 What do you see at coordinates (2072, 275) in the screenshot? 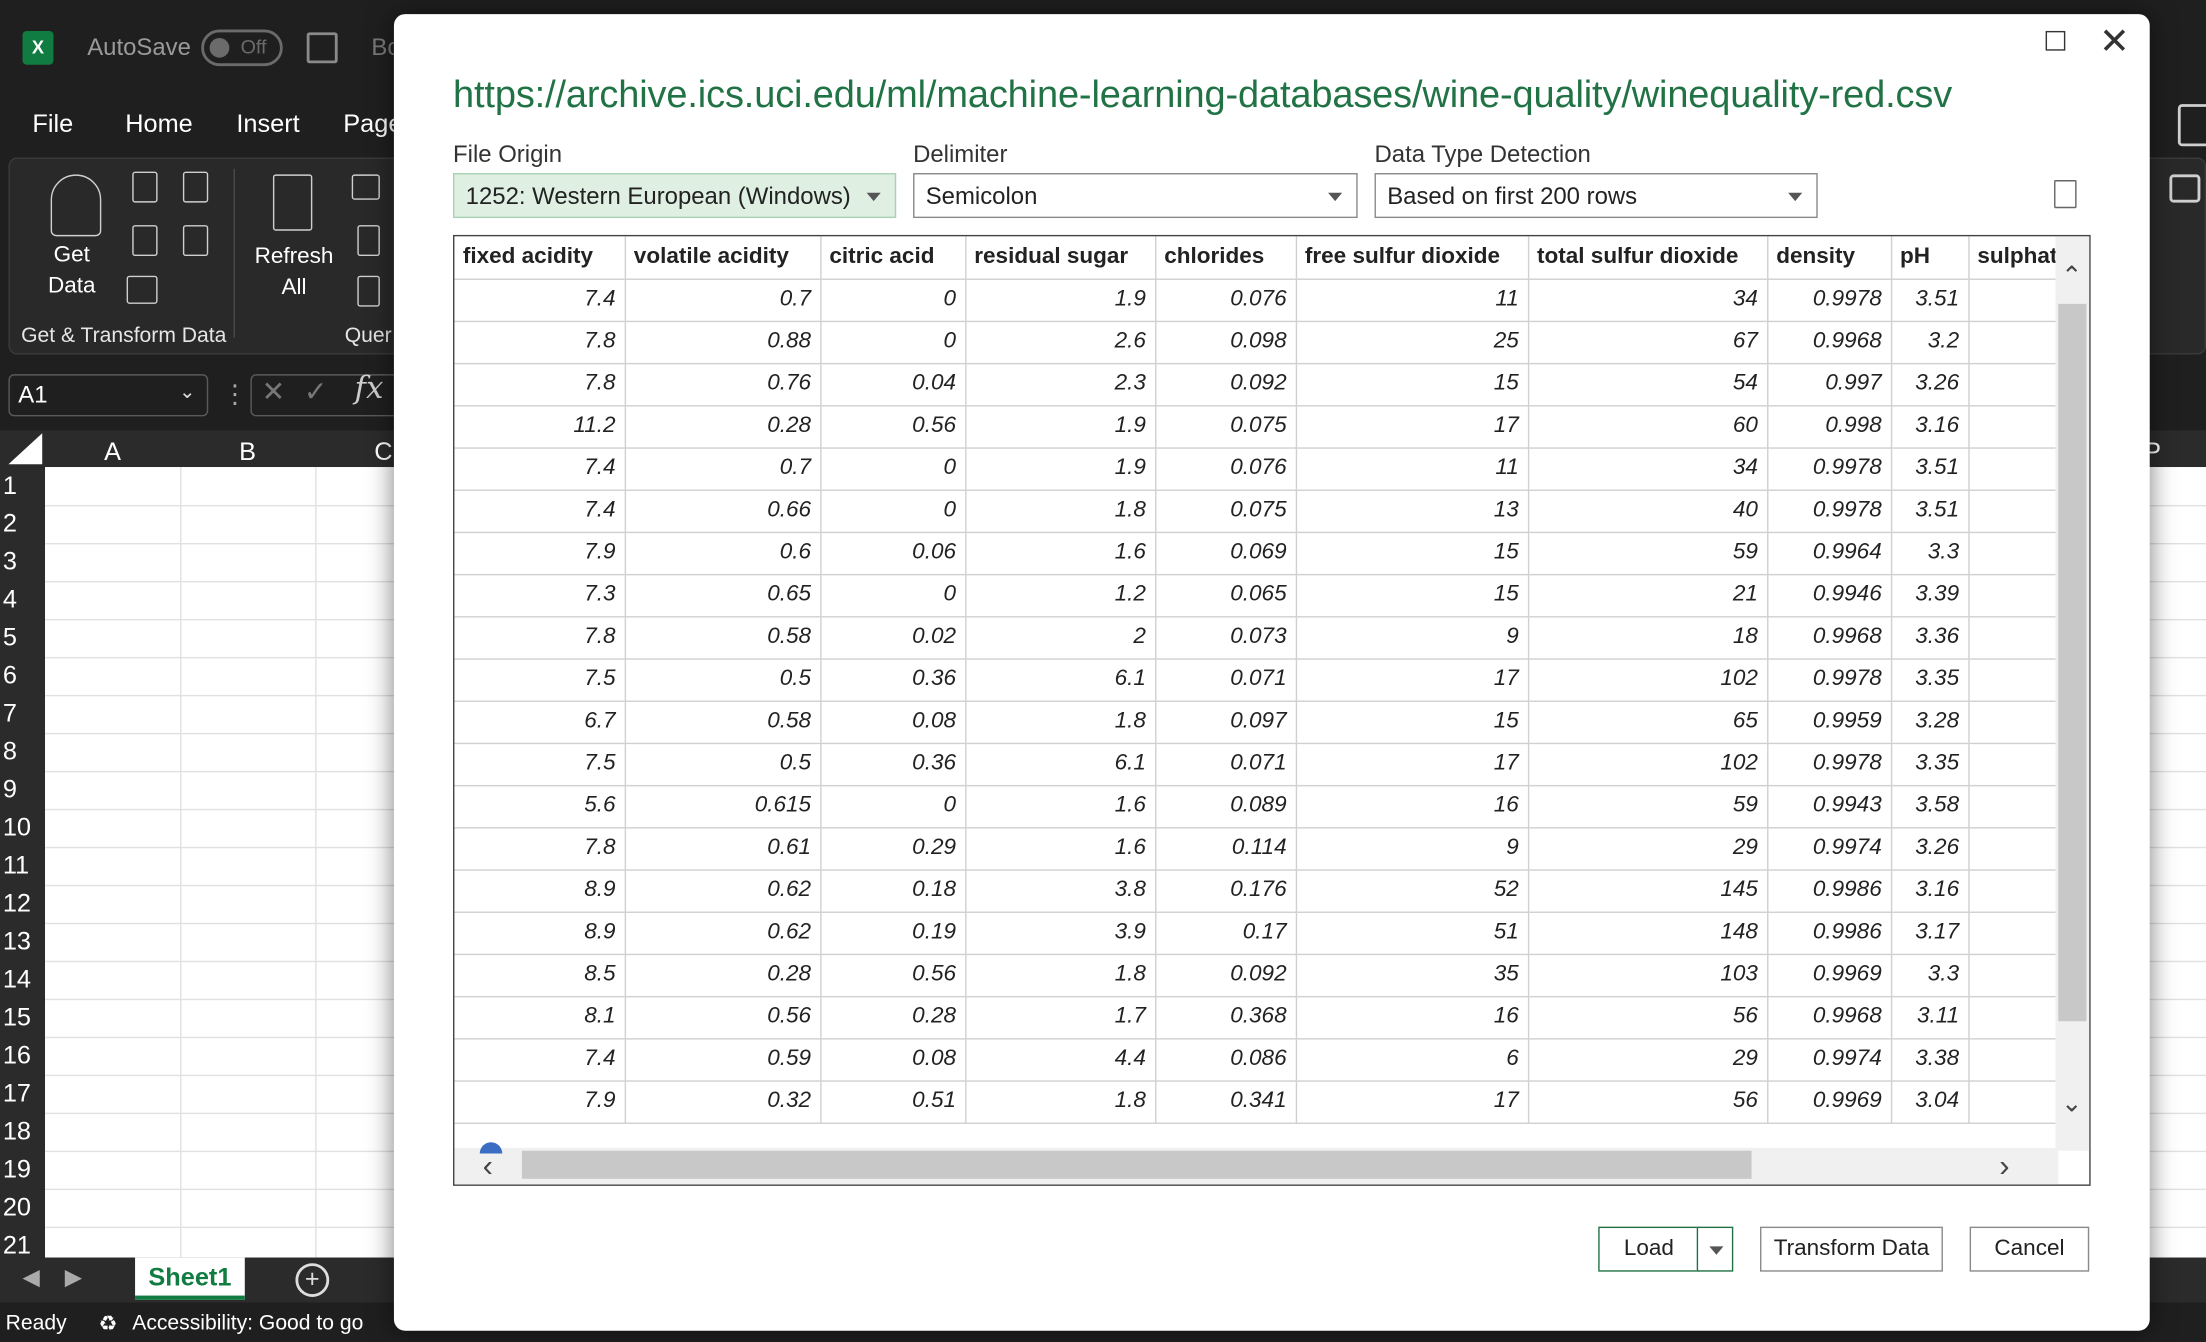
I see `scroll-up-icon: ⌃` at bounding box center [2072, 275].